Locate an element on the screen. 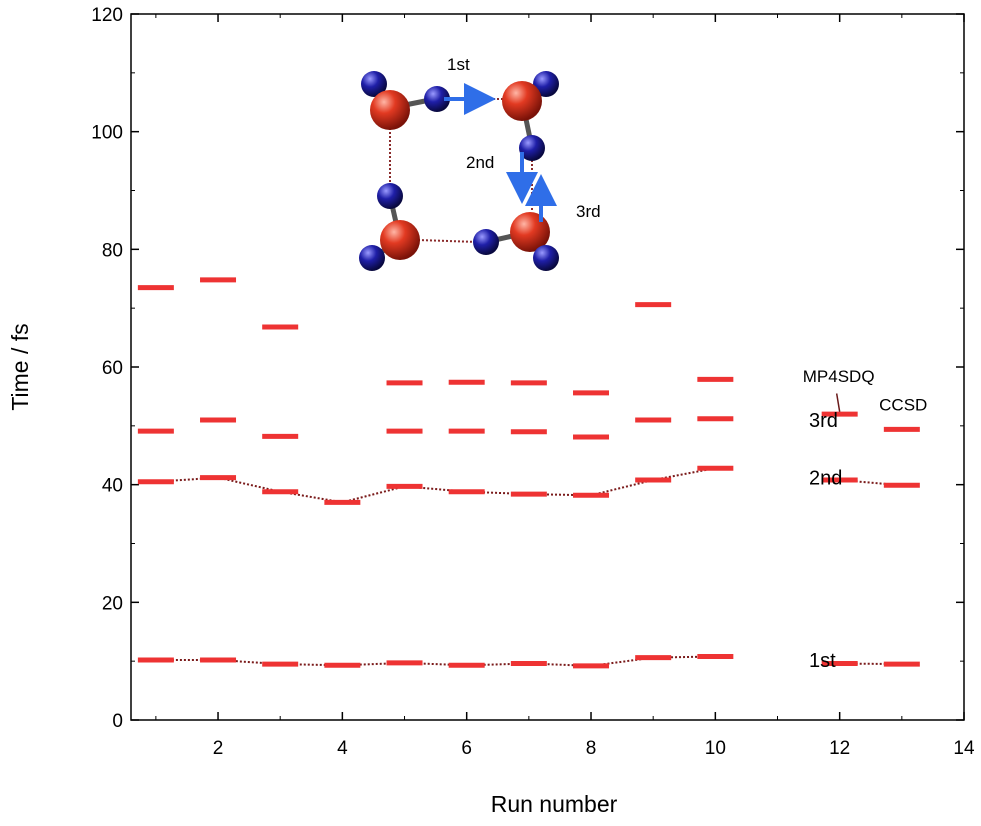 Image resolution: width=981 pixels, height=826 pixels. x-tick-label: 10 is located at coordinates (715, 748).